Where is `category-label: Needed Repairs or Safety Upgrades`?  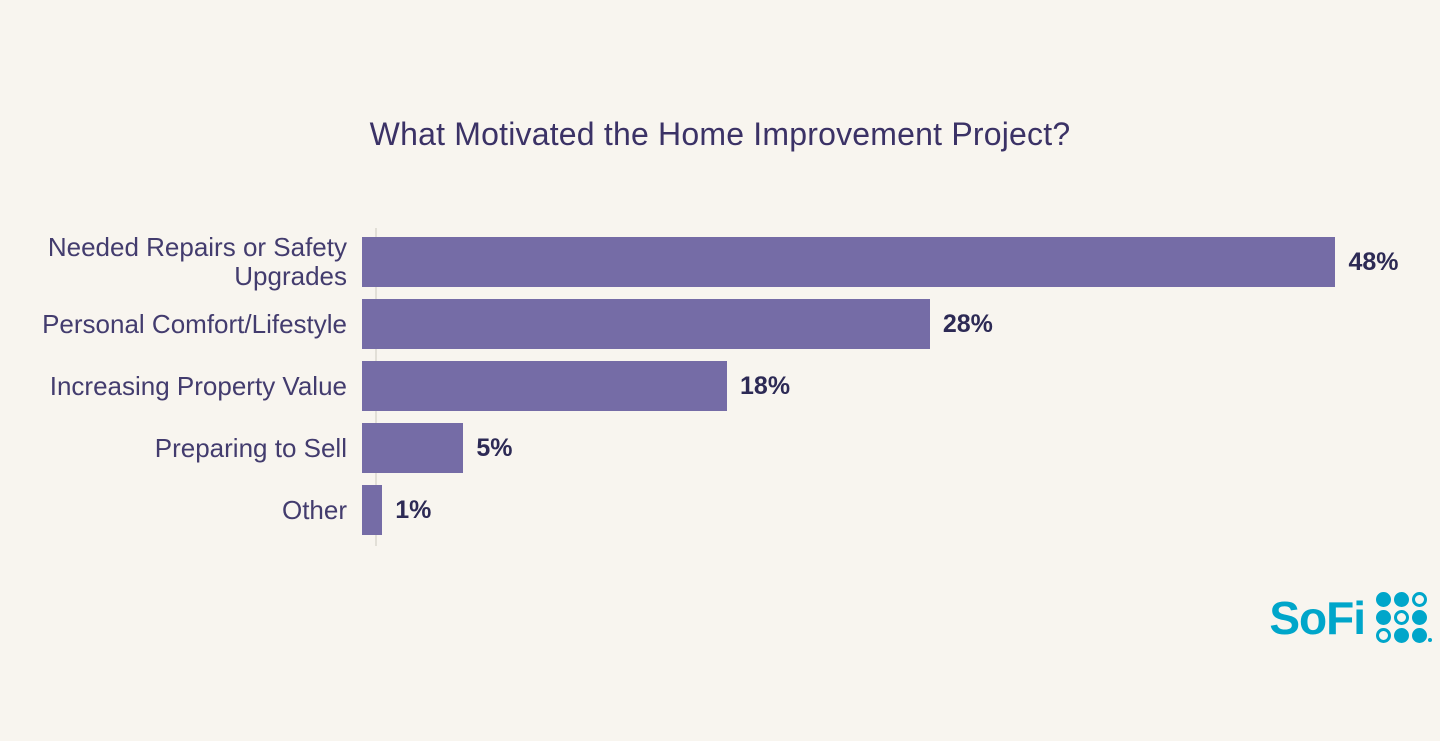 category-label: Needed Repairs or Safety Upgrades is located at coordinates (197, 261).